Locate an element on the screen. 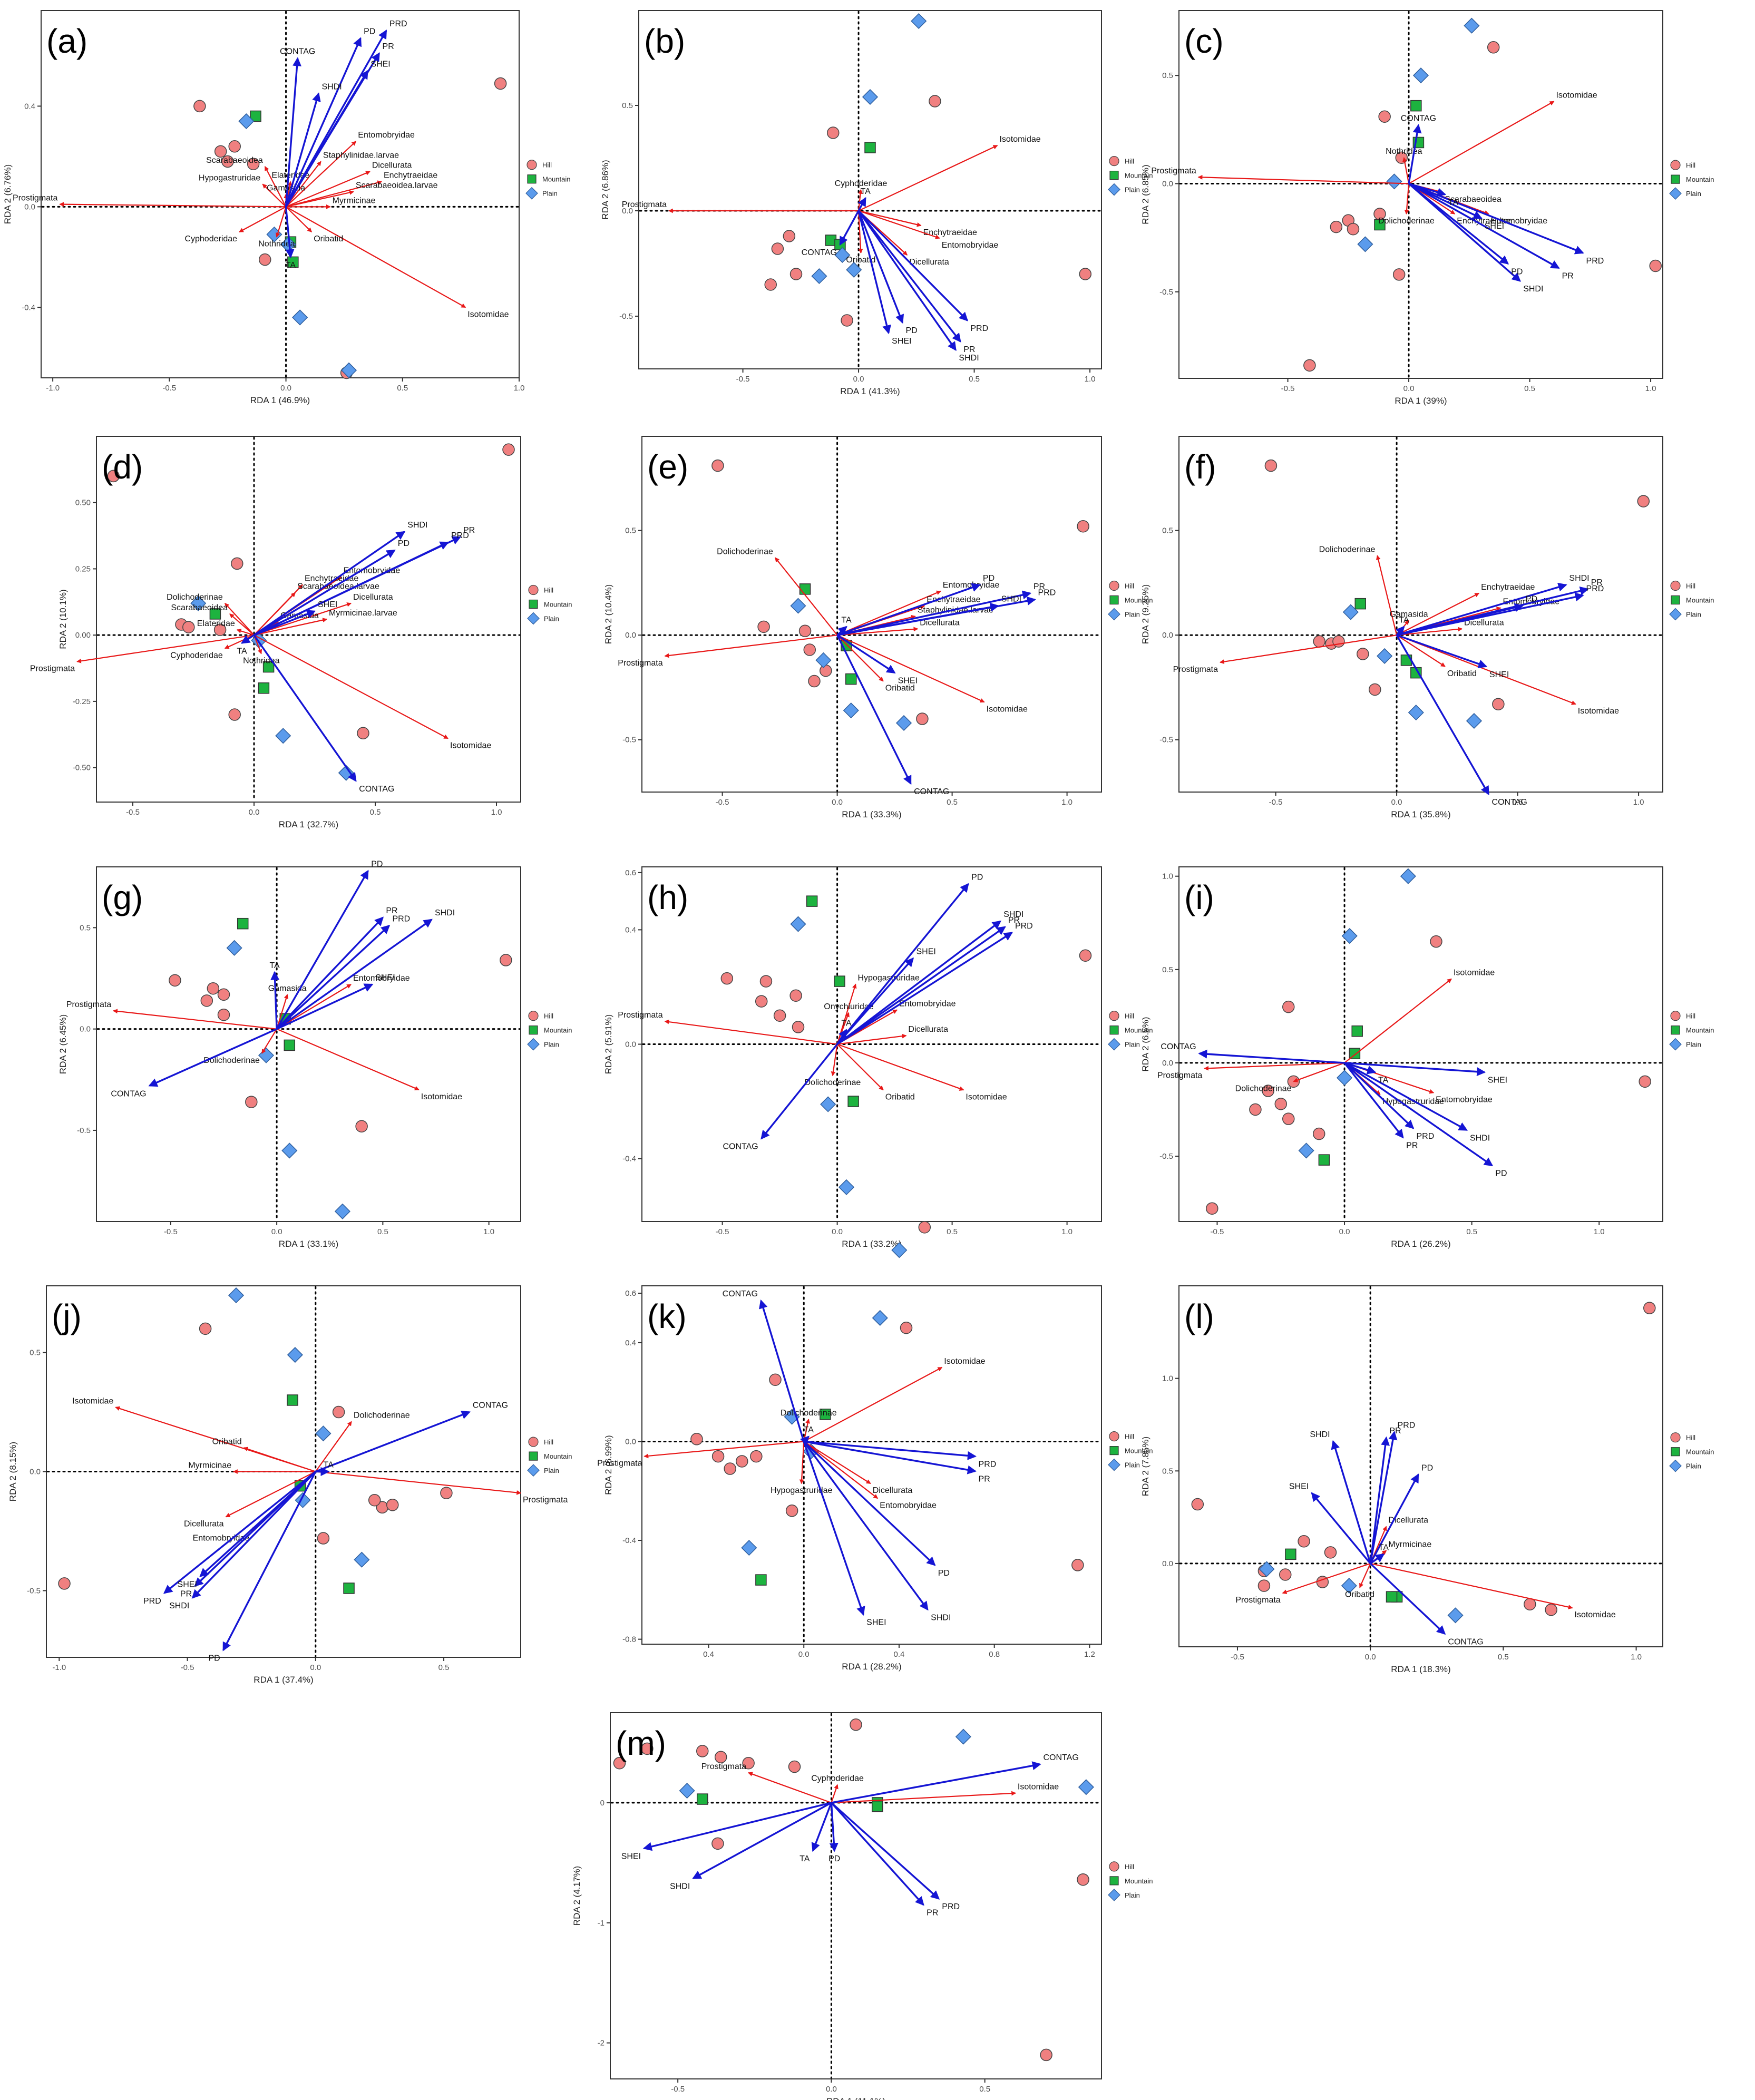  y-tick-label: 0.4 is located at coordinates (630, 1343).